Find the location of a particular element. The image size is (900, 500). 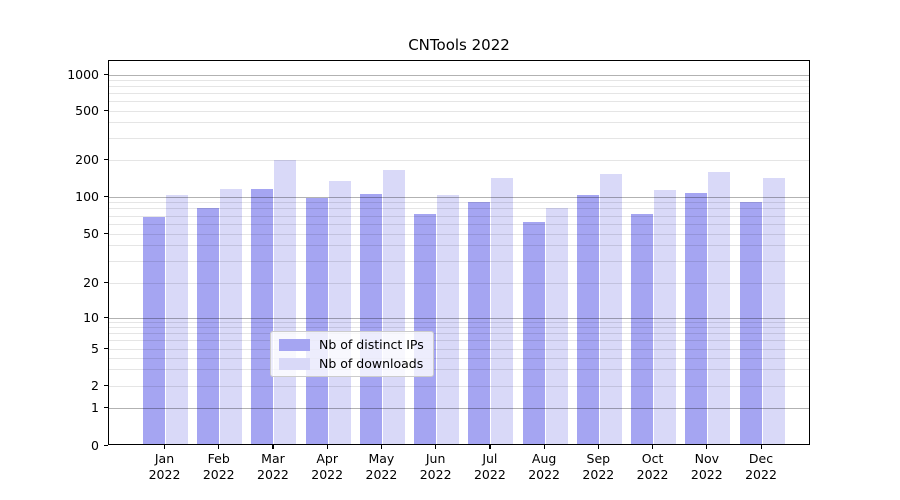

bar-downloads-jul is located at coordinates (502, 311).